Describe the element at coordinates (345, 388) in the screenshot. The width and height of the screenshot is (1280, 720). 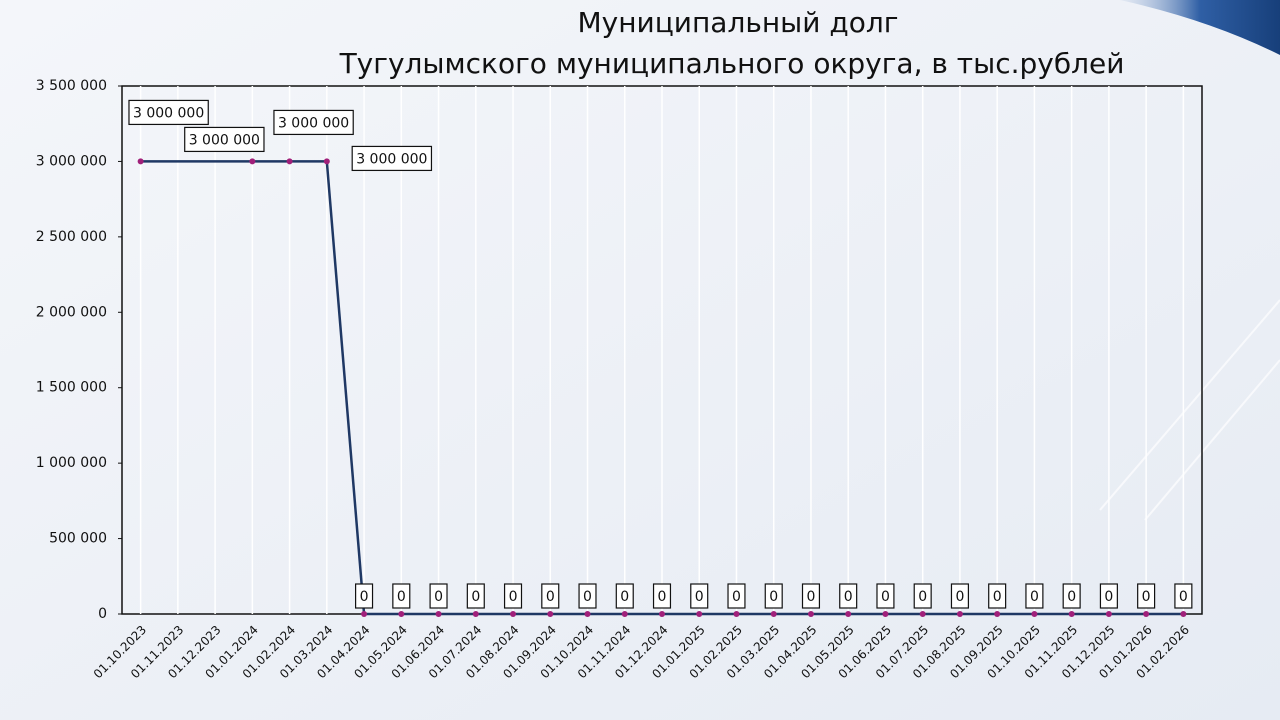
I see `line-segment` at that location.